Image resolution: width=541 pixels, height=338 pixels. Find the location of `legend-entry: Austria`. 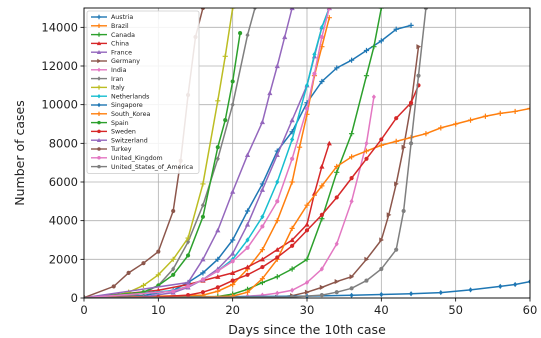

legend-entry: Austria is located at coordinates (112, 17).